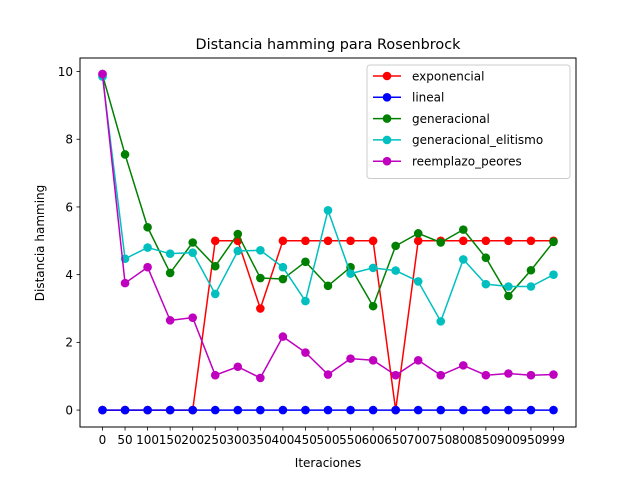  Describe the element at coordinates (147, 440) in the screenshot. I see `x-tick-label: 100` at that location.